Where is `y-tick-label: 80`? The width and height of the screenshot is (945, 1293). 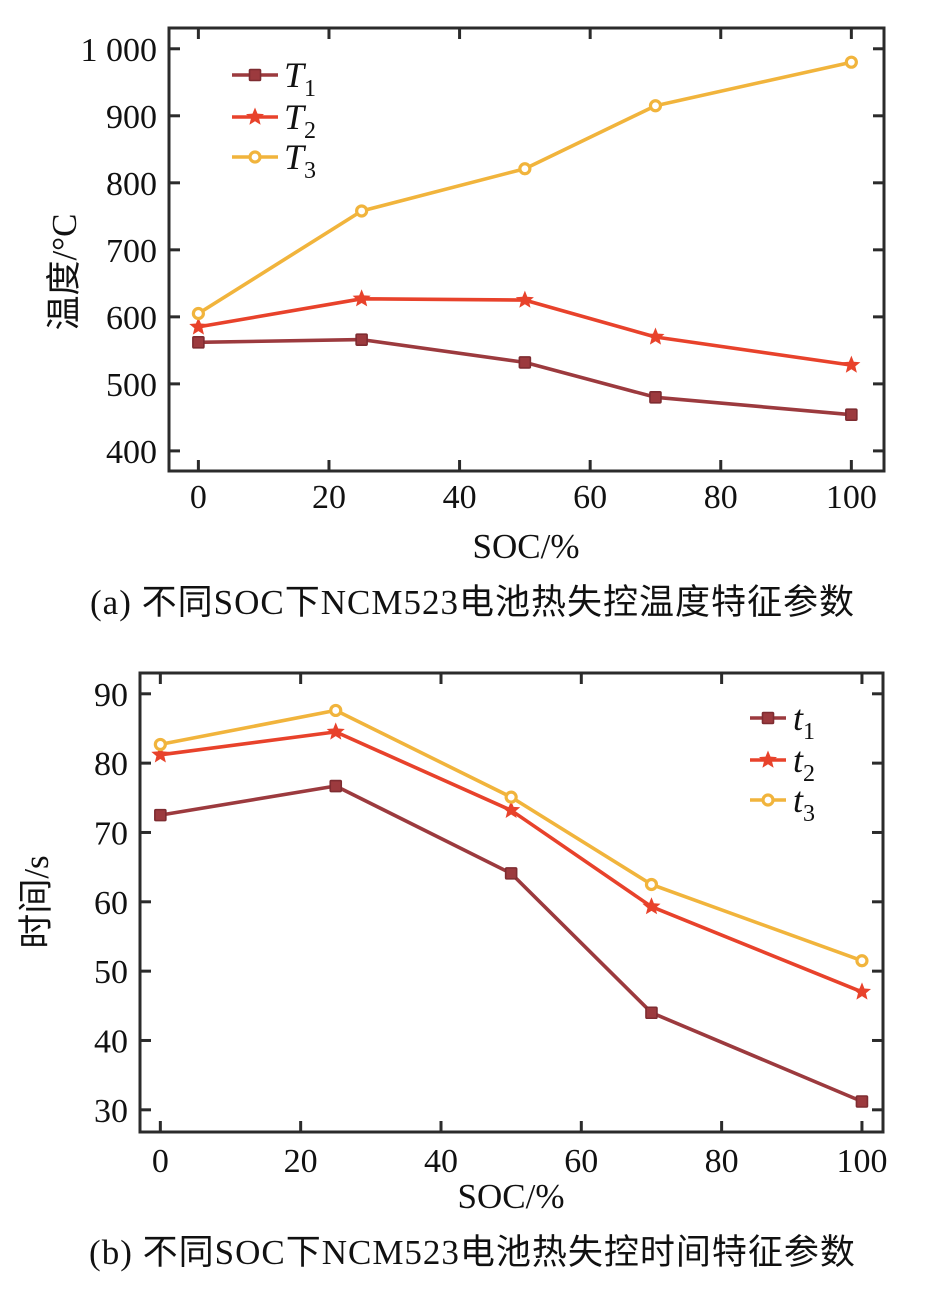 y-tick-label: 80 is located at coordinates (111, 764).